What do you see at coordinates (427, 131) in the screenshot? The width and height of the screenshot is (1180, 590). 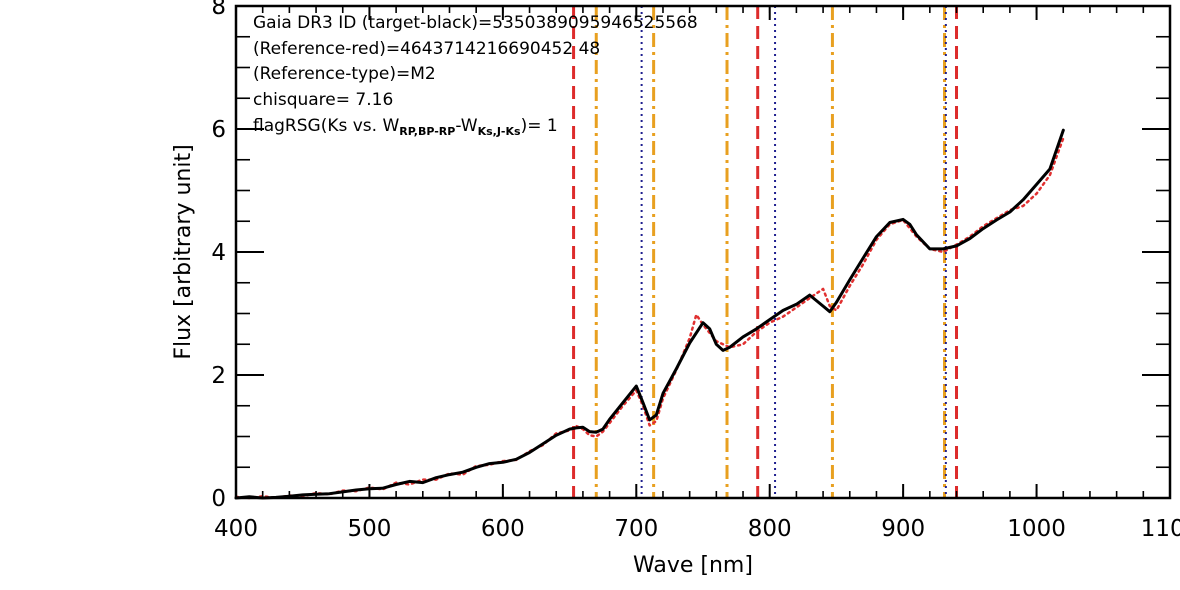 I see `flag-rsg-sub1: RP,BP-RP` at bounding box center [427, 131].